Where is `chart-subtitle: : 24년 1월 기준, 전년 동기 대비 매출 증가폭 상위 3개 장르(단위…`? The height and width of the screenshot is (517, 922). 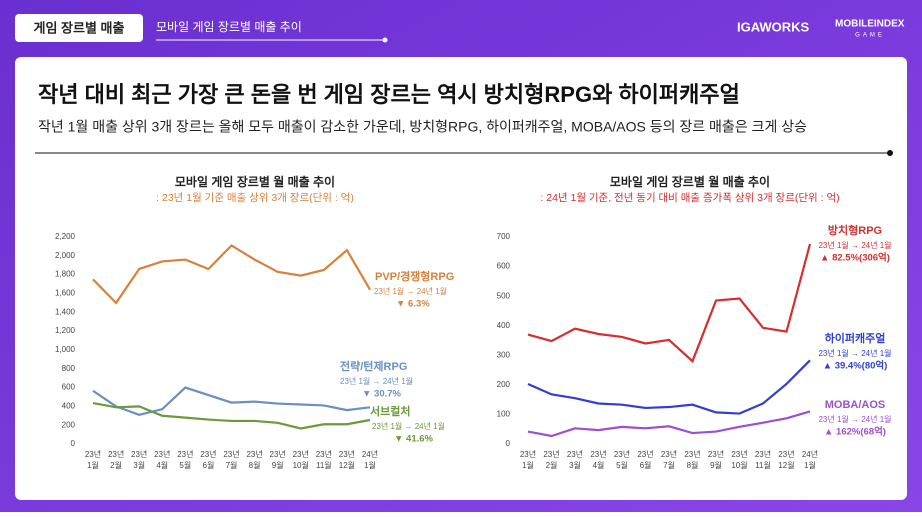 chart-subtitle: : 24년 1월 기준, 전년 동기 대비 매출 증가폭 상위 3개 장르(단위… is located at coordinates (689, 197).